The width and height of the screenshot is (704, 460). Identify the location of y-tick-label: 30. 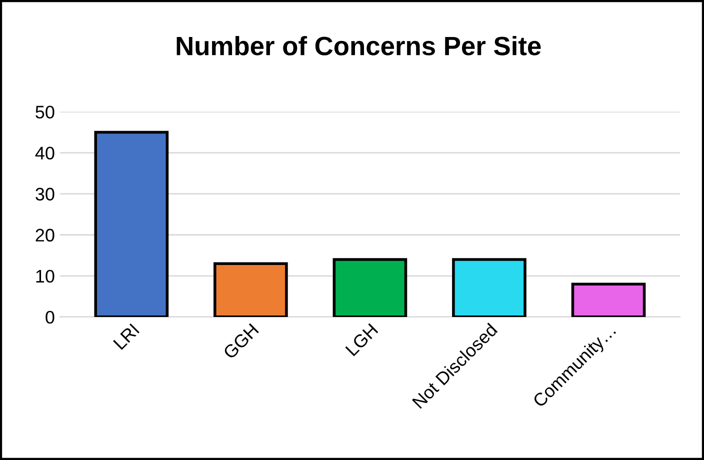
(45, 194).